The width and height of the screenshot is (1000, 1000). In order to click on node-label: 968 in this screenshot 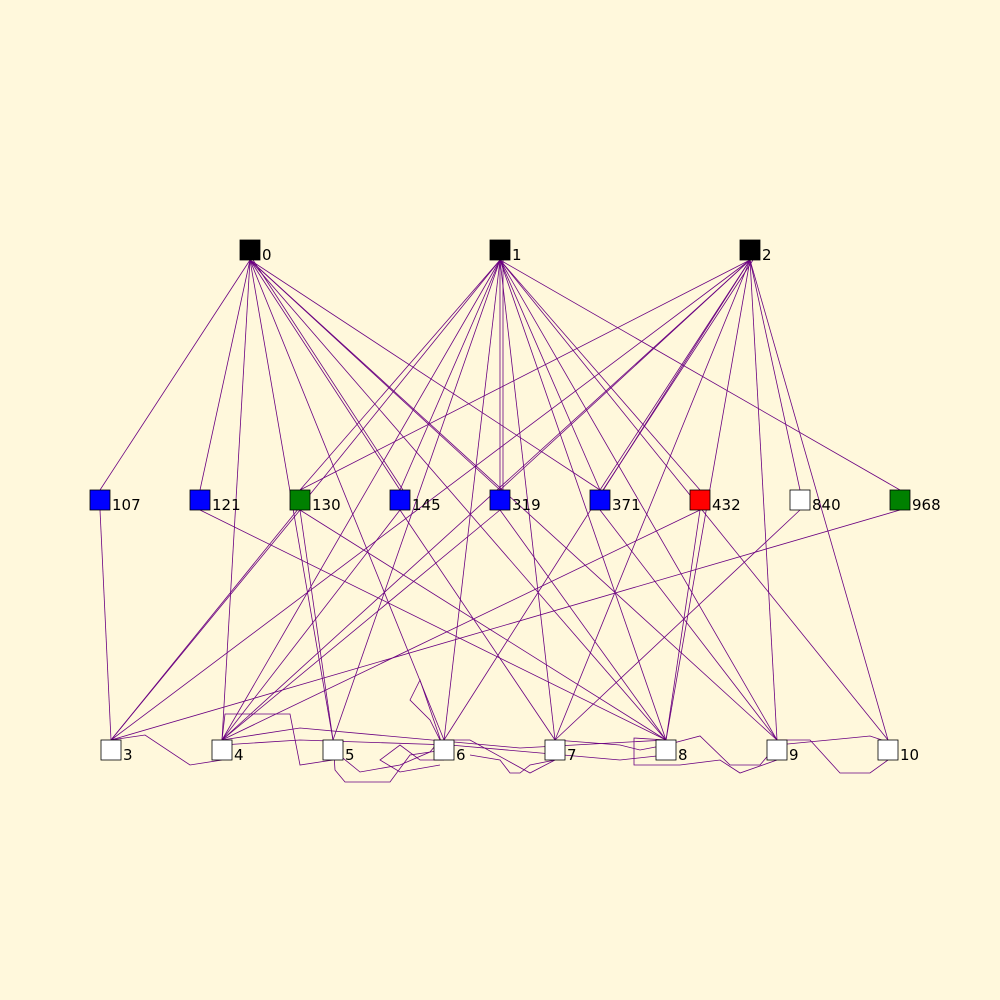, I will do `click(926, 505)`.